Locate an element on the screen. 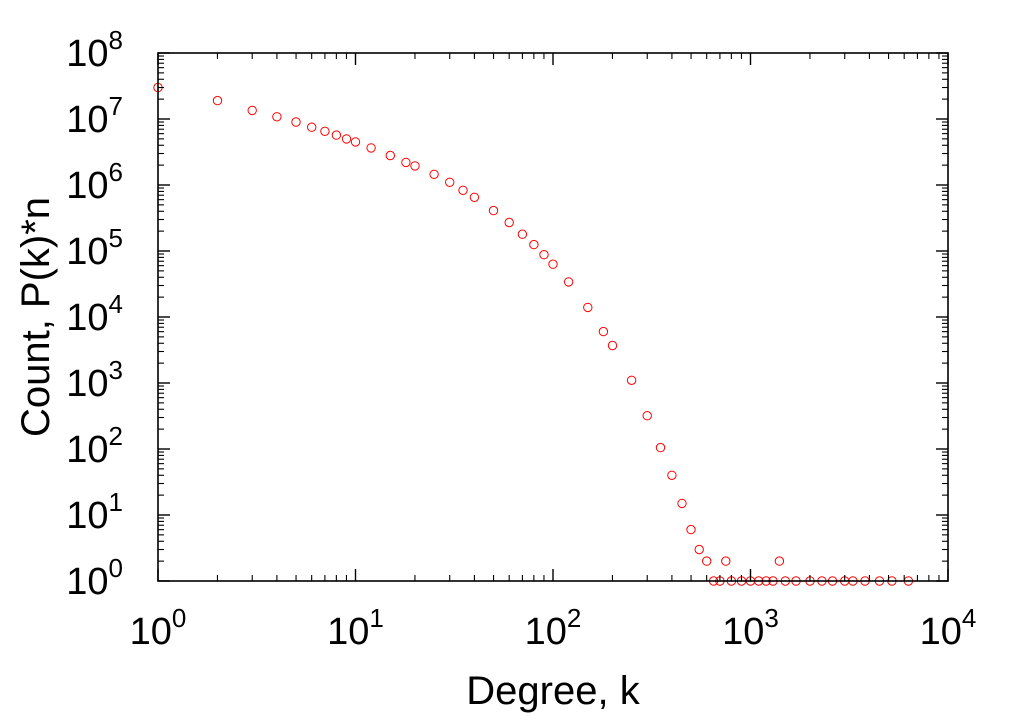 This screenshot has width=1024, height=716. y-tick-label: 10² is located at coordinates (94, 446).